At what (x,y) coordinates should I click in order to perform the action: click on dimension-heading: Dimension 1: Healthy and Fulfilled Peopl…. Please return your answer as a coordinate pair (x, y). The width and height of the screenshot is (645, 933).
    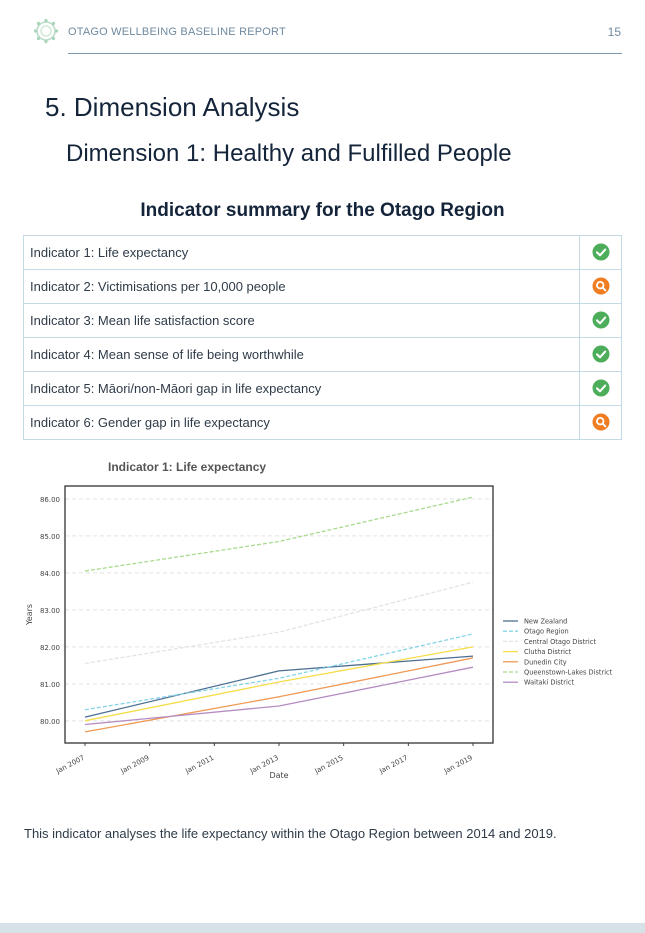
    Looking at the image, I should click on (289, 153).